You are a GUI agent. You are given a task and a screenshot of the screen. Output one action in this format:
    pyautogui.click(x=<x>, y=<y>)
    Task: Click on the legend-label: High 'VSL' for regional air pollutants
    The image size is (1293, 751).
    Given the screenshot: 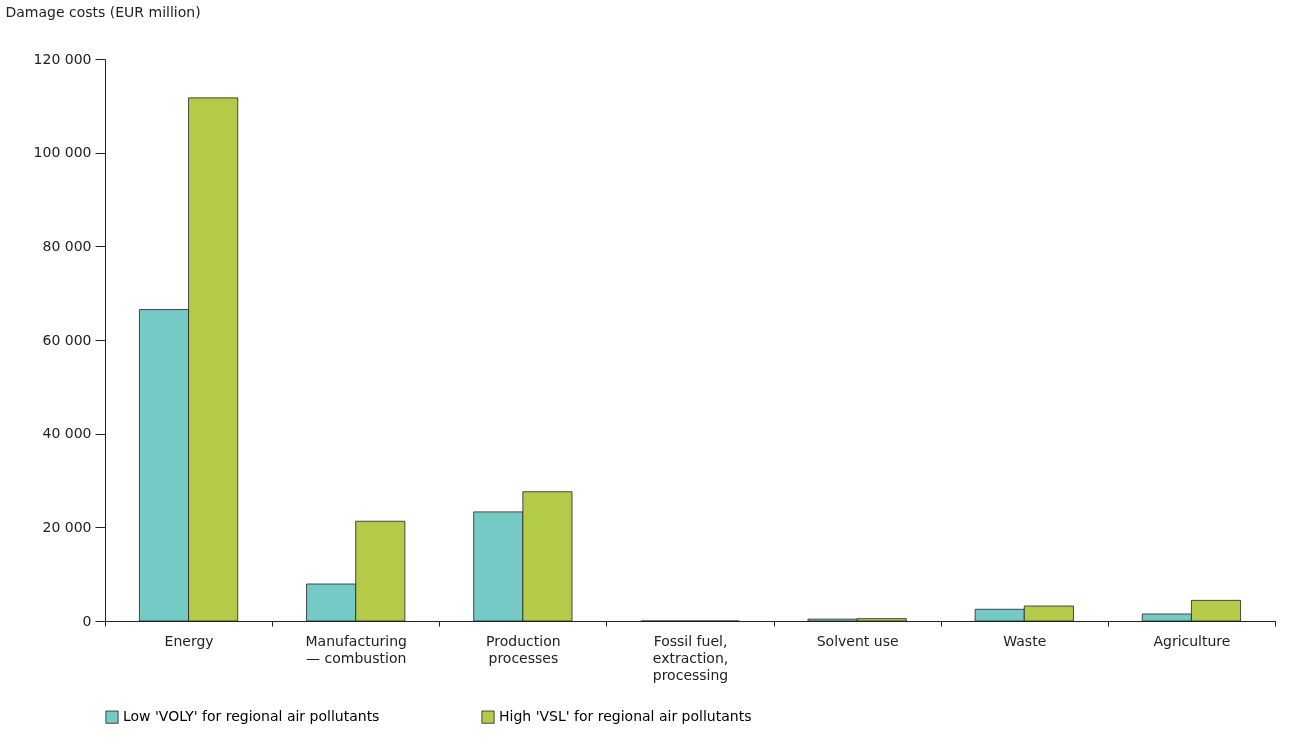 What is the action you would take?
    pyautogui.click(x=625, y=716)
    